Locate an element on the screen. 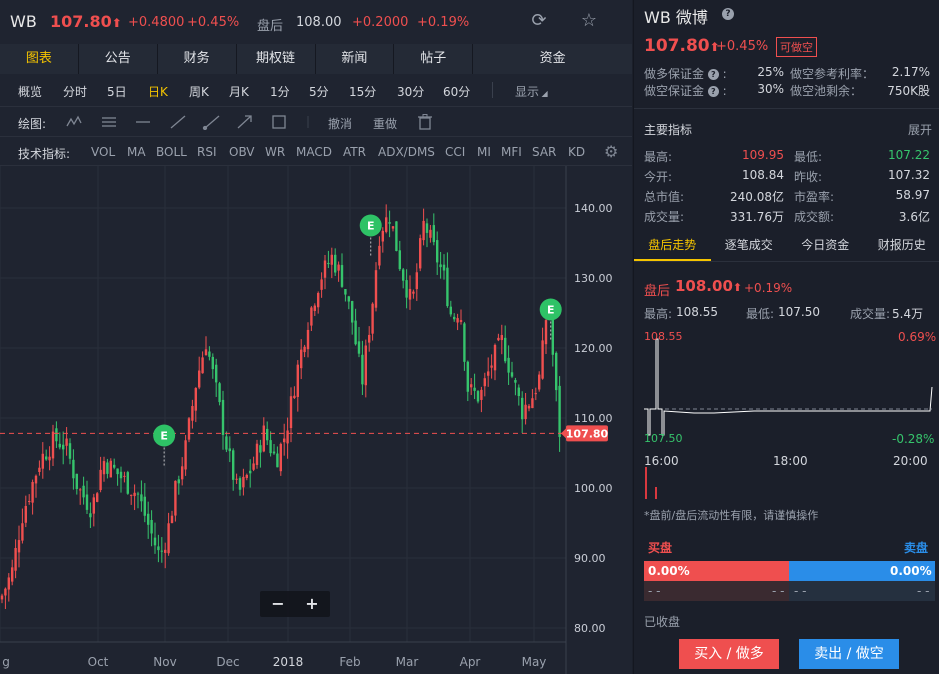 The image size is (939, 674). drawing-tools is located at coordinates (187, 122).